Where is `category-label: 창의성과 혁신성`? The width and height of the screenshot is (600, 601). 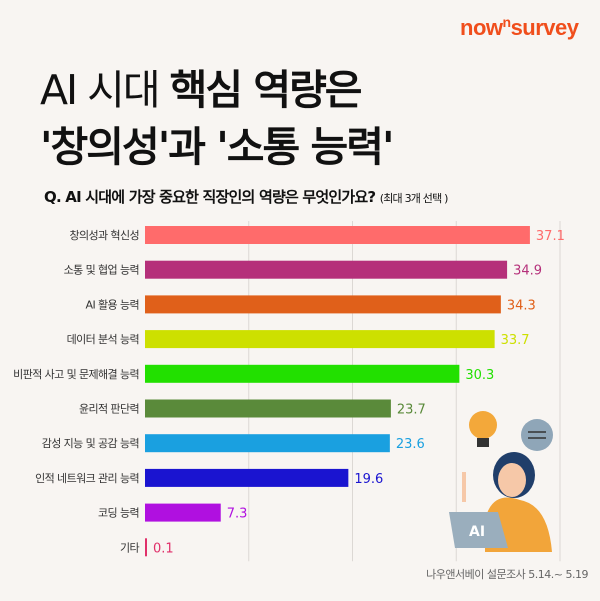
category-label: 창의성과 혁신성 is located at coordinates (104, 235).